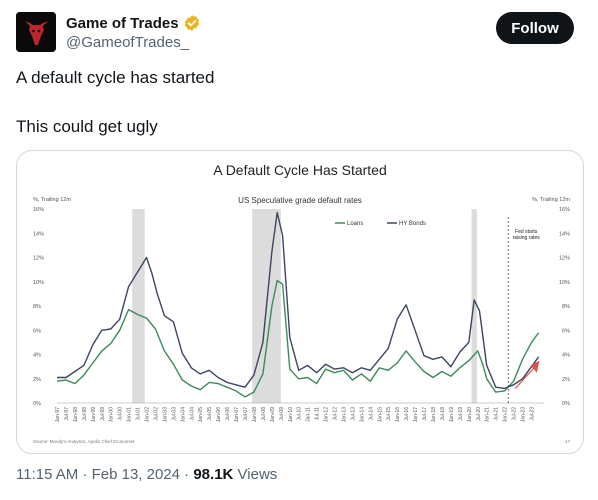 Image resolution: width=598 pixels, height=500 pixels. I want to click on x-tick-label: Jul-16, so click(407, 414).